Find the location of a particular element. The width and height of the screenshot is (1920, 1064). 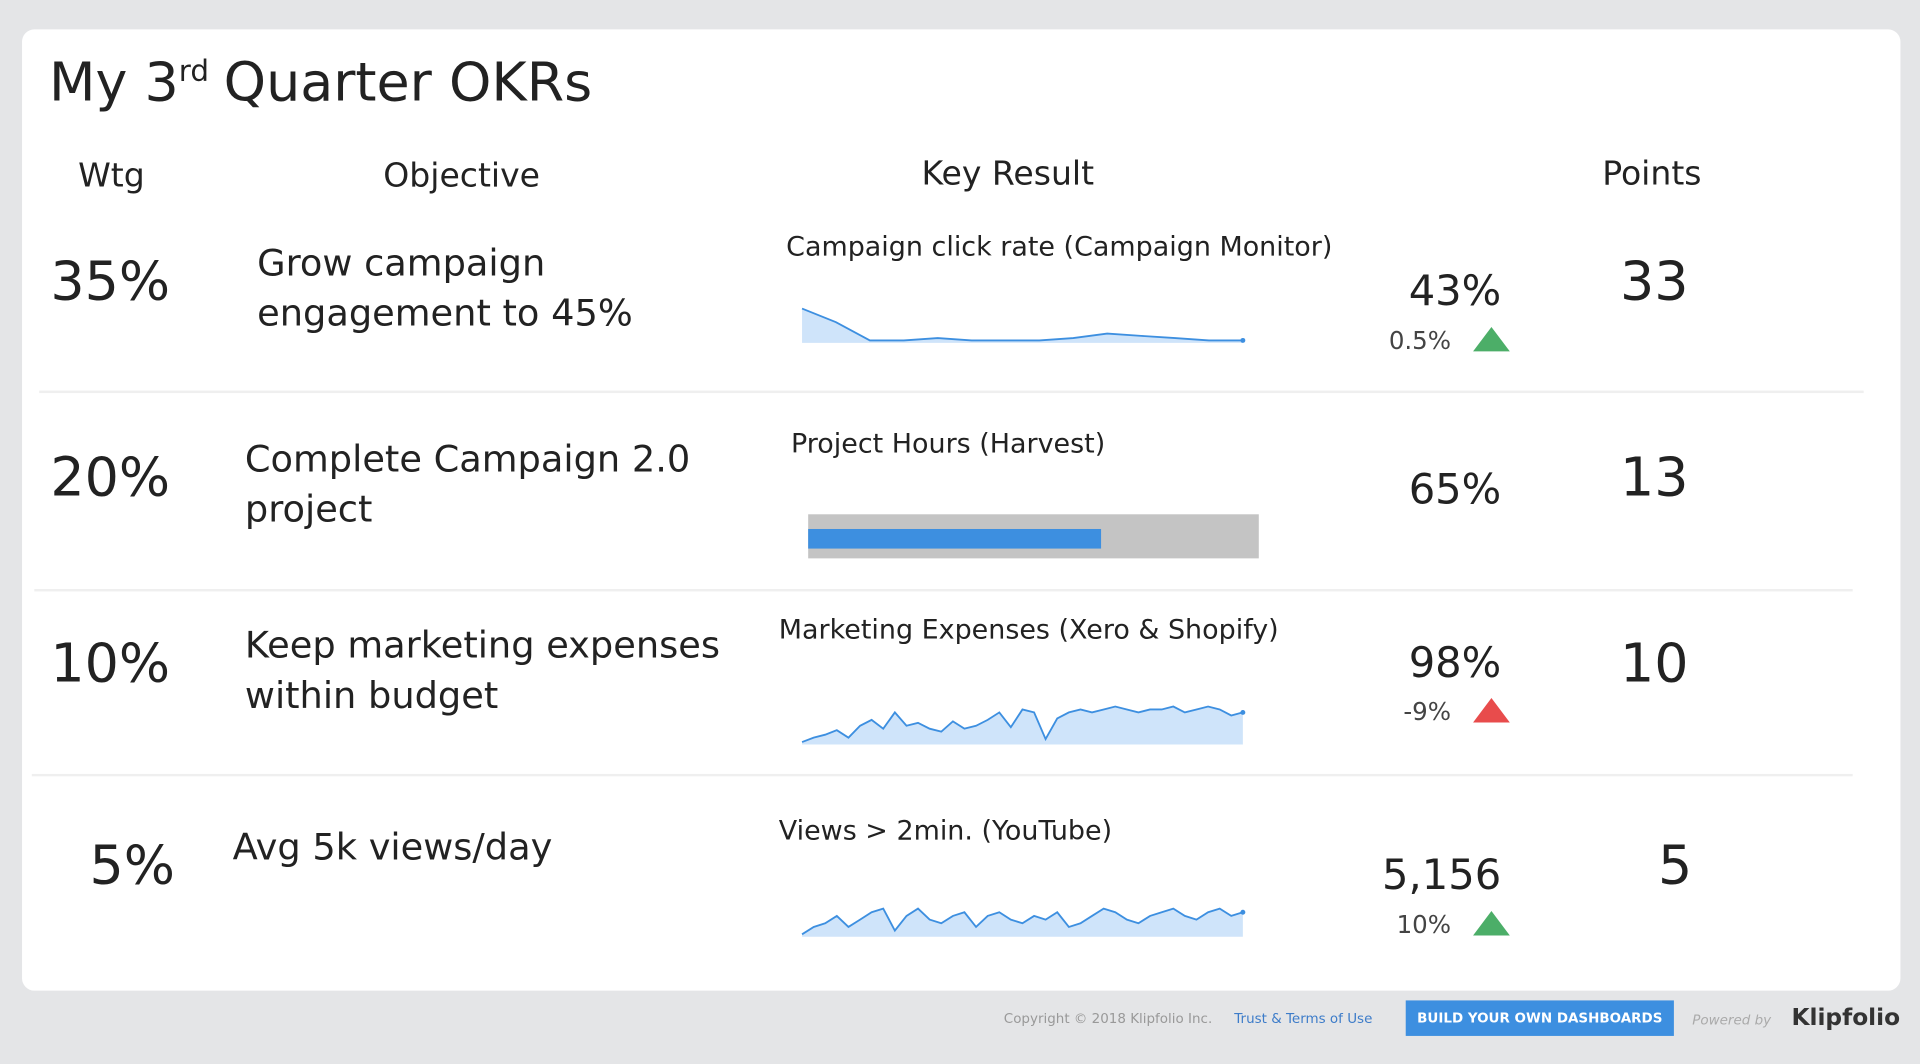

objective: project is located at coordinates (308, 510).